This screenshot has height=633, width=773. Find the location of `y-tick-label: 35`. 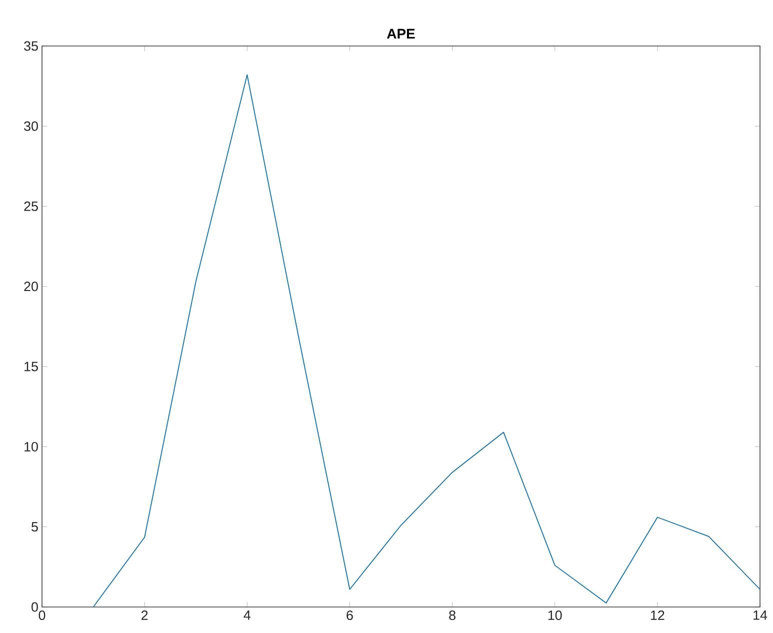

y-tick-label: 35 is located at coordinates (31, 46).